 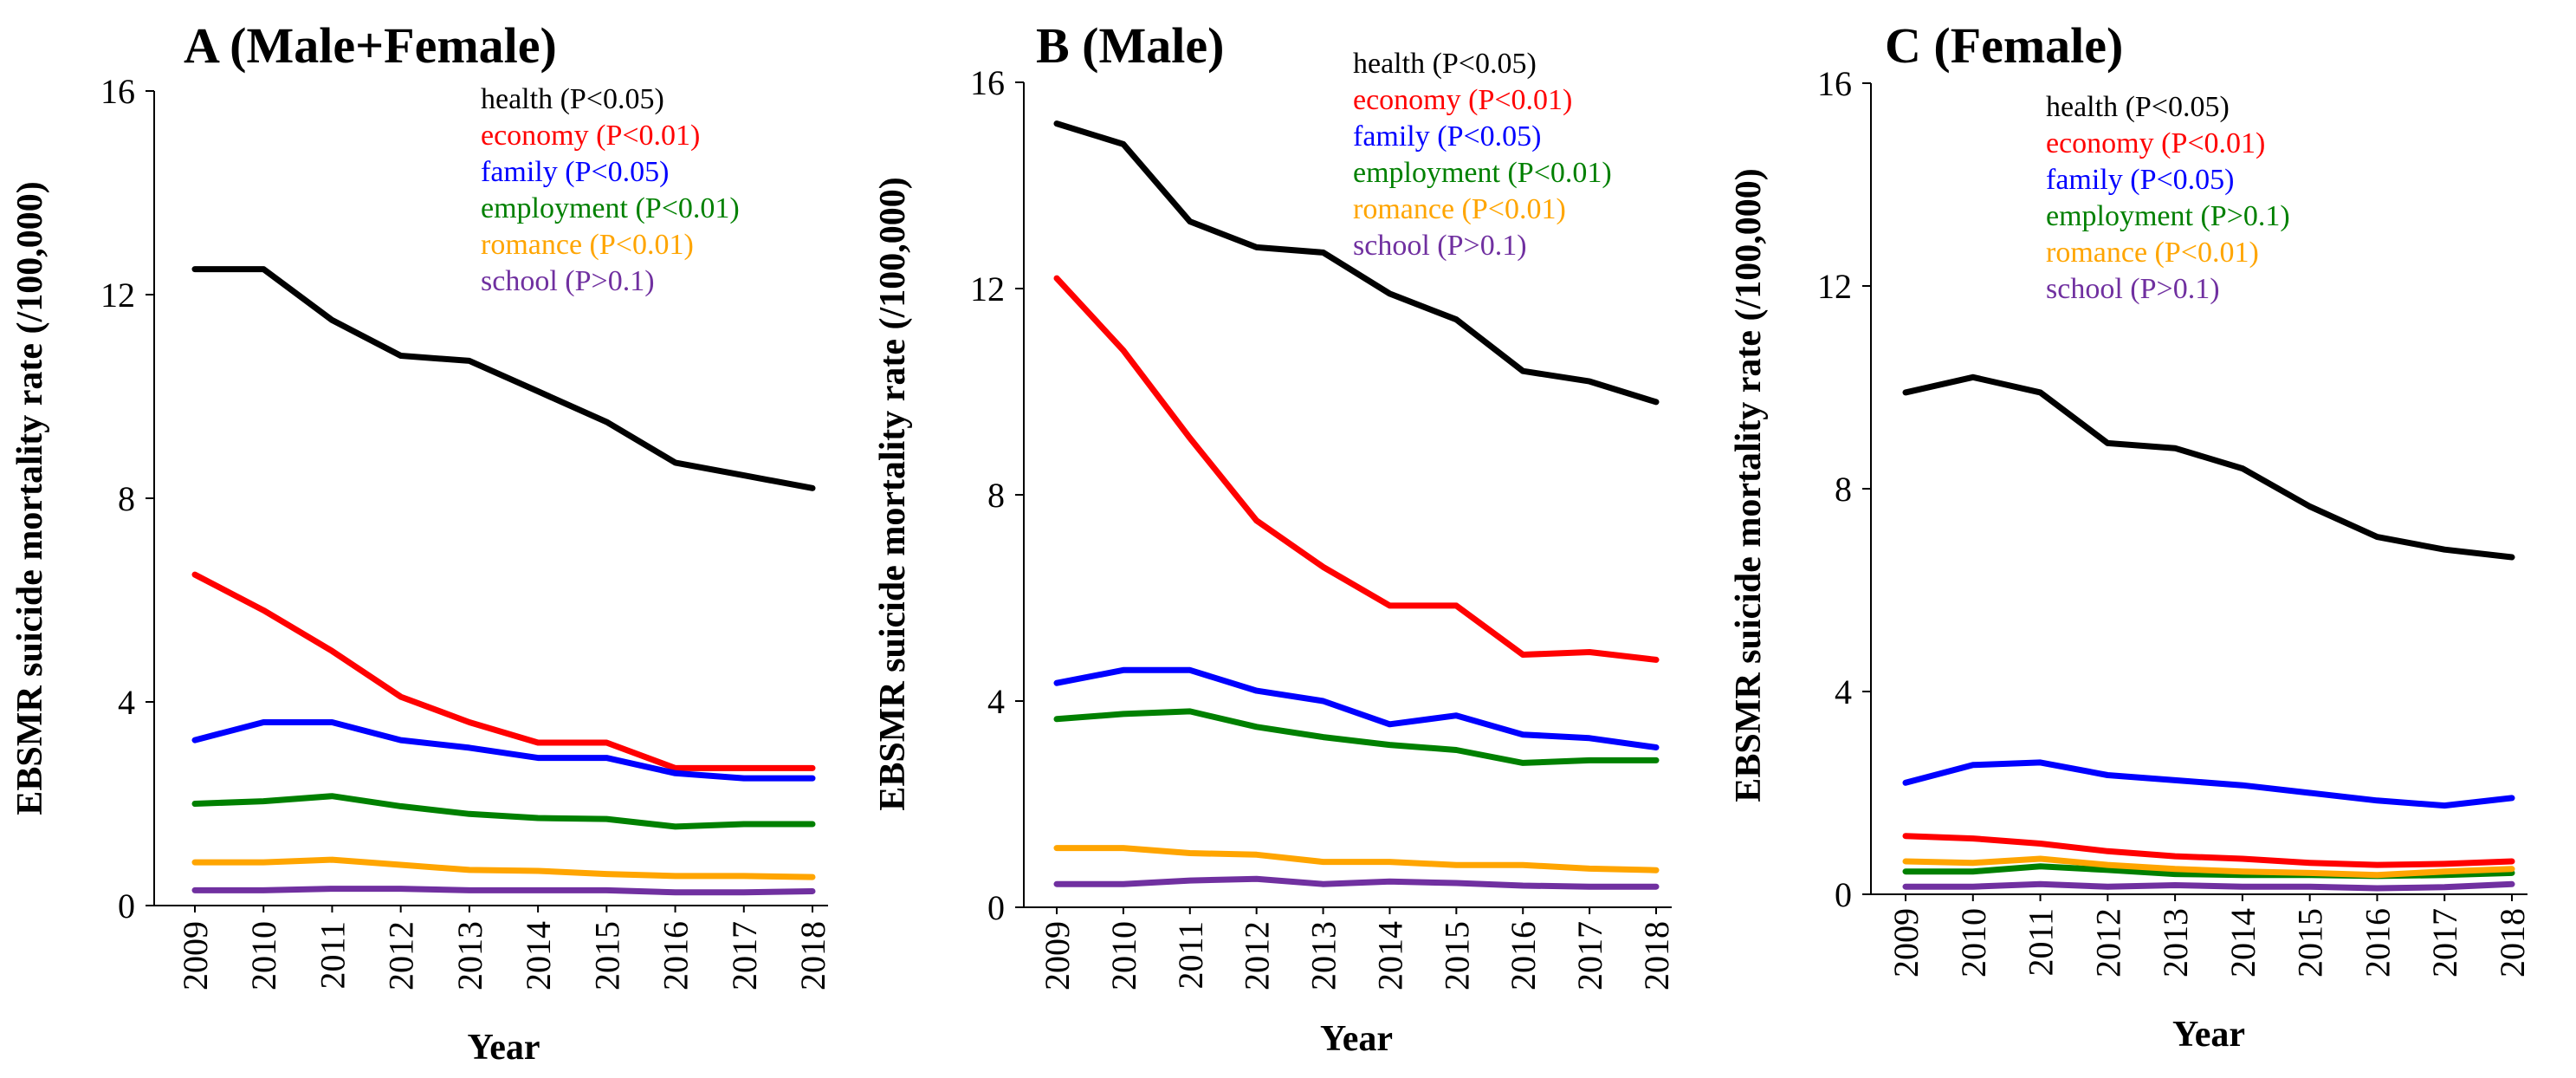 What do you see at coordinates (370, 45) in the screenshot?
I see `panel-title: A (Male+Female)` at bounding box center [370, 45].